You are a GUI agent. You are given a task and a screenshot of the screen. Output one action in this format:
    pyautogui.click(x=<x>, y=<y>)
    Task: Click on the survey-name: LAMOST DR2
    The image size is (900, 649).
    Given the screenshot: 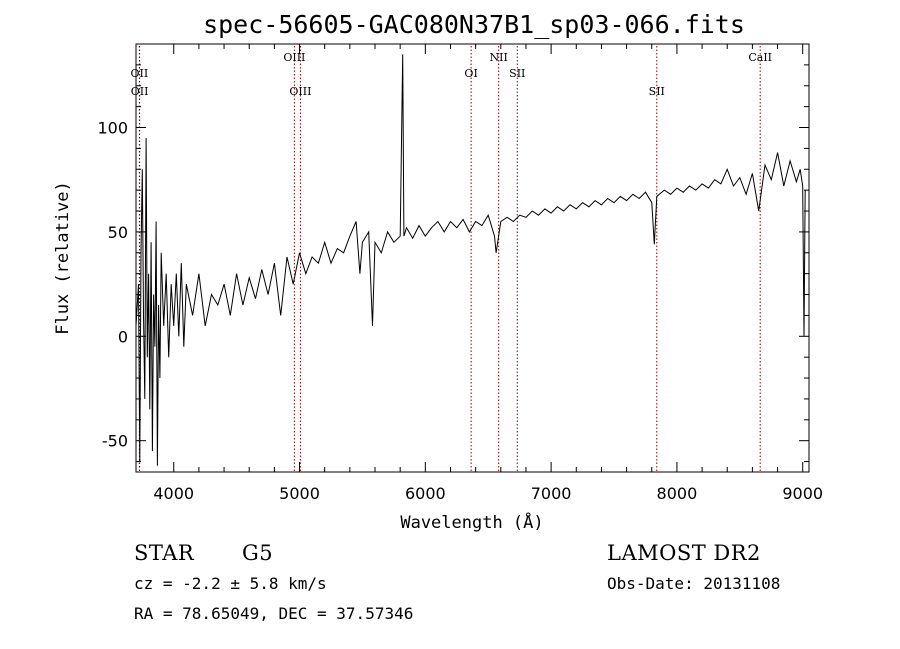 What is the action you would take?
    pyautogui.click(x=684, y=553)
    